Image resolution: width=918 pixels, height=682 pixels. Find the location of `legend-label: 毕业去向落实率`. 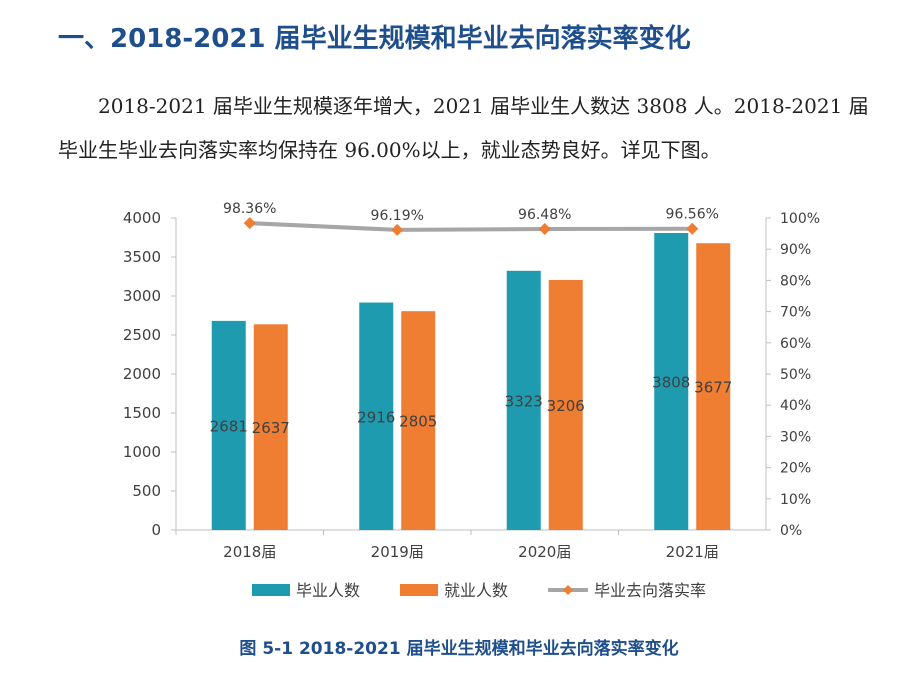

legend-label: 毕业去向落实率 is located at coordinates (650, 590).